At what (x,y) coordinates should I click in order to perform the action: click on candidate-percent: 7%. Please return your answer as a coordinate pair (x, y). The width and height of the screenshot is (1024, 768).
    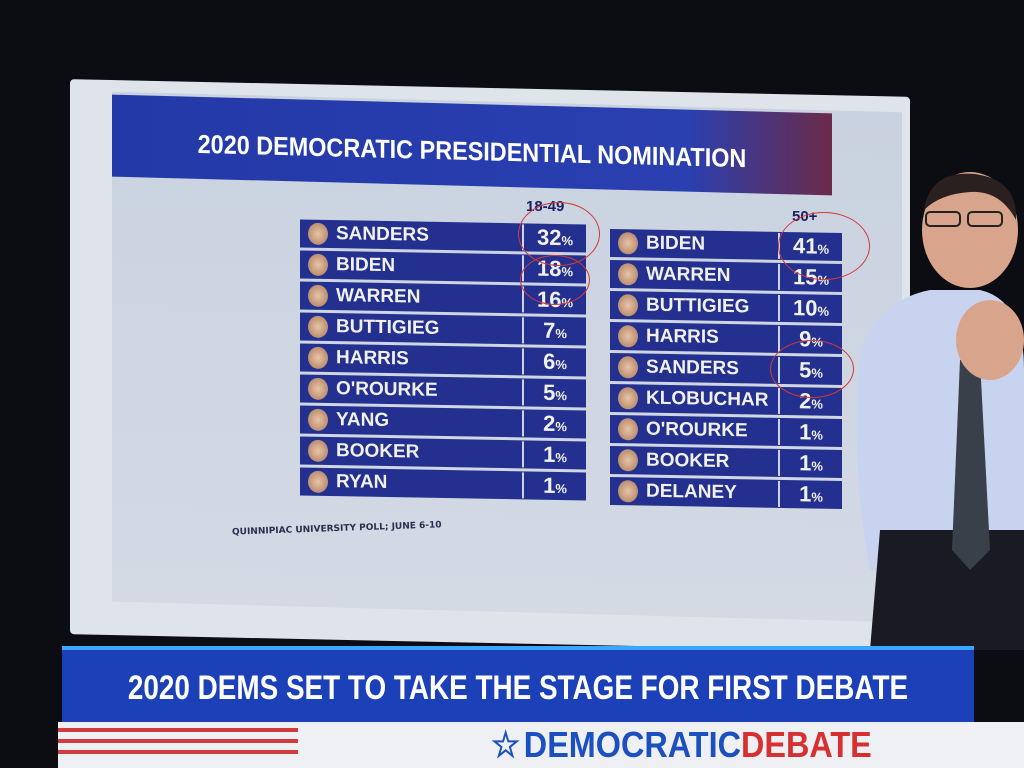
    Looking at the image, I should click on (554, 331).